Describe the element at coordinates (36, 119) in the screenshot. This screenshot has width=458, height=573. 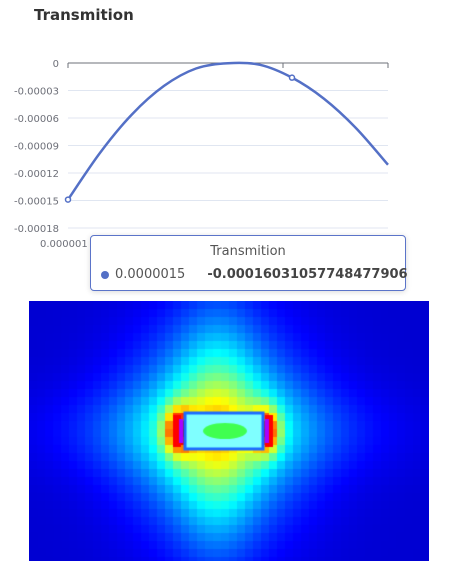
I see `y-tick-label: -0.00006` at that location.